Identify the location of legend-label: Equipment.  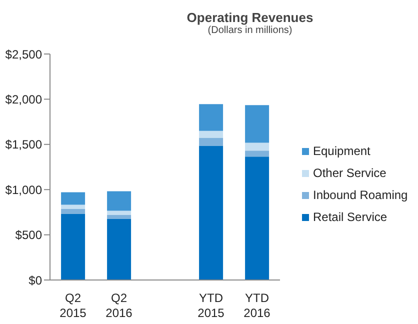
(342, 151).